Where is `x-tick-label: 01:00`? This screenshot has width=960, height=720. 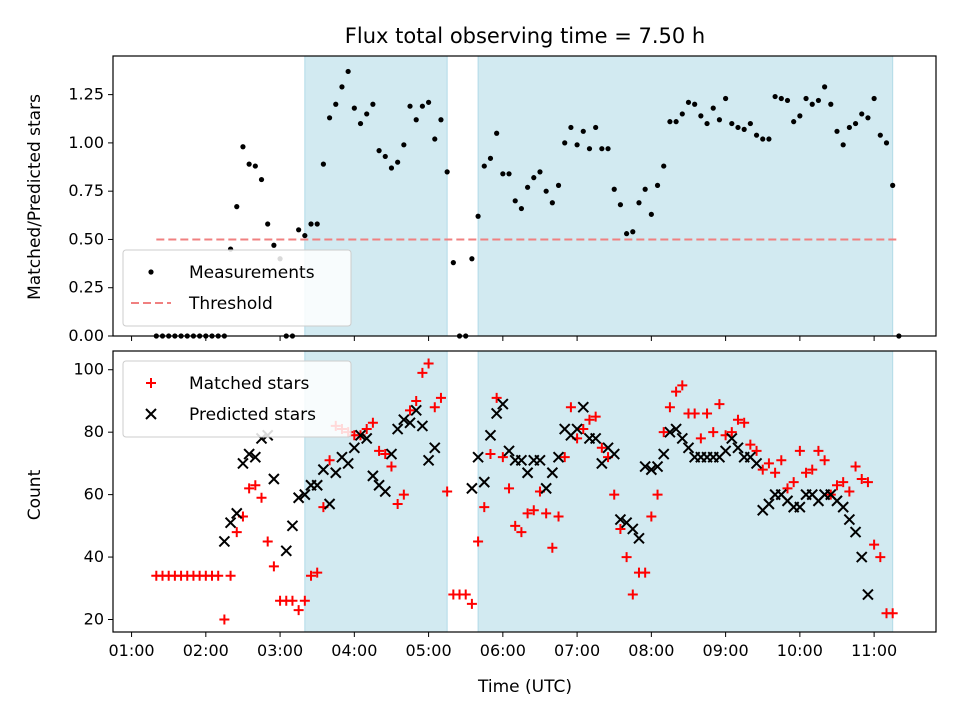 x-tick-label: 01:00 is located at coordinates (132, 650).